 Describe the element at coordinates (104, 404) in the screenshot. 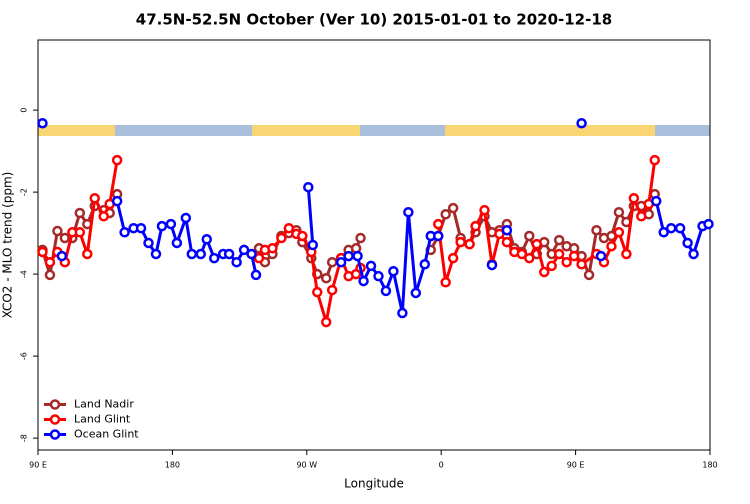

I see `legend-label: Land Nadir` at that location.